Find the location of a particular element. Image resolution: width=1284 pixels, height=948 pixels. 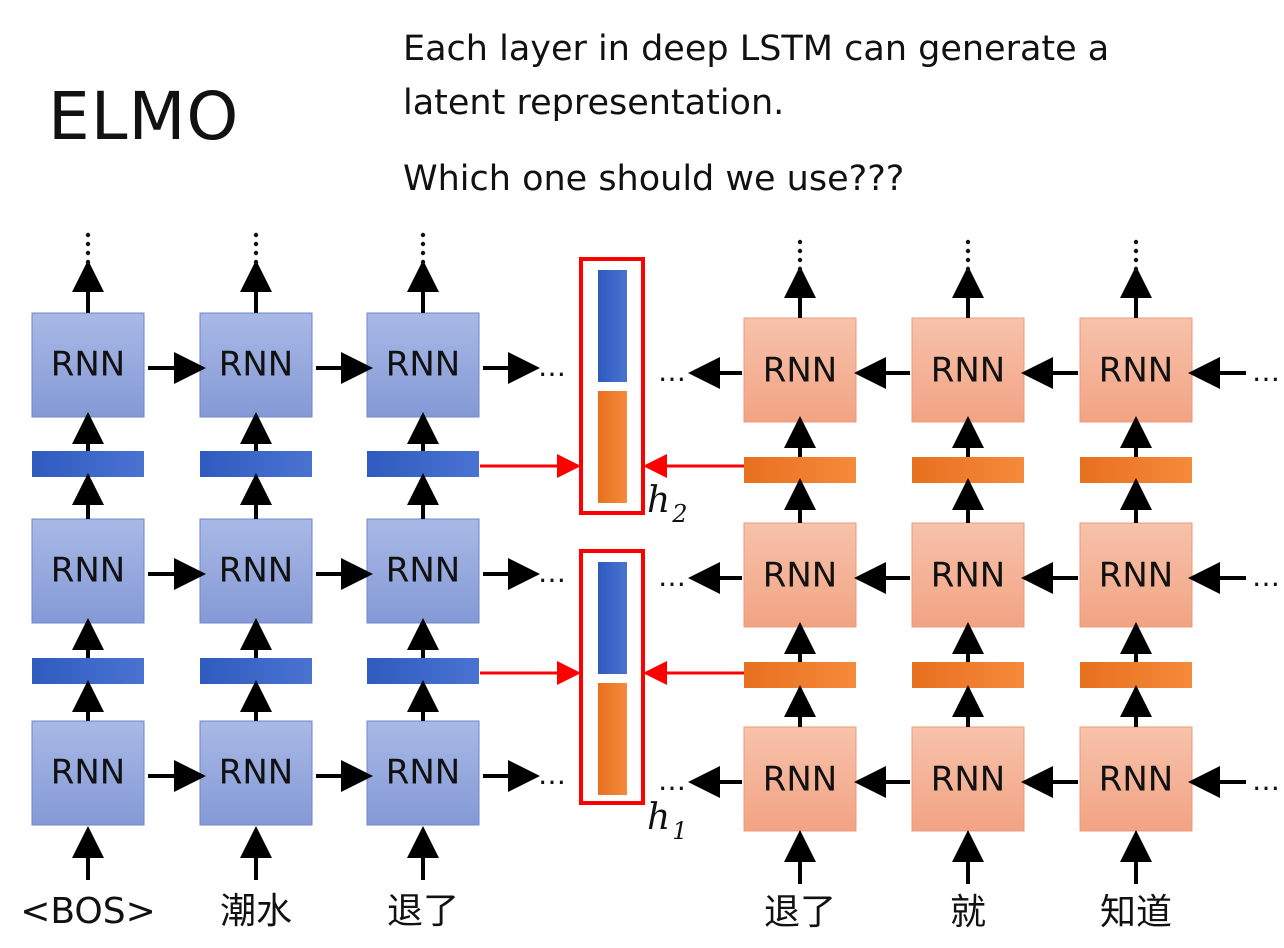

question-text: Which one should we use??? is located at coordinates (654, 179).